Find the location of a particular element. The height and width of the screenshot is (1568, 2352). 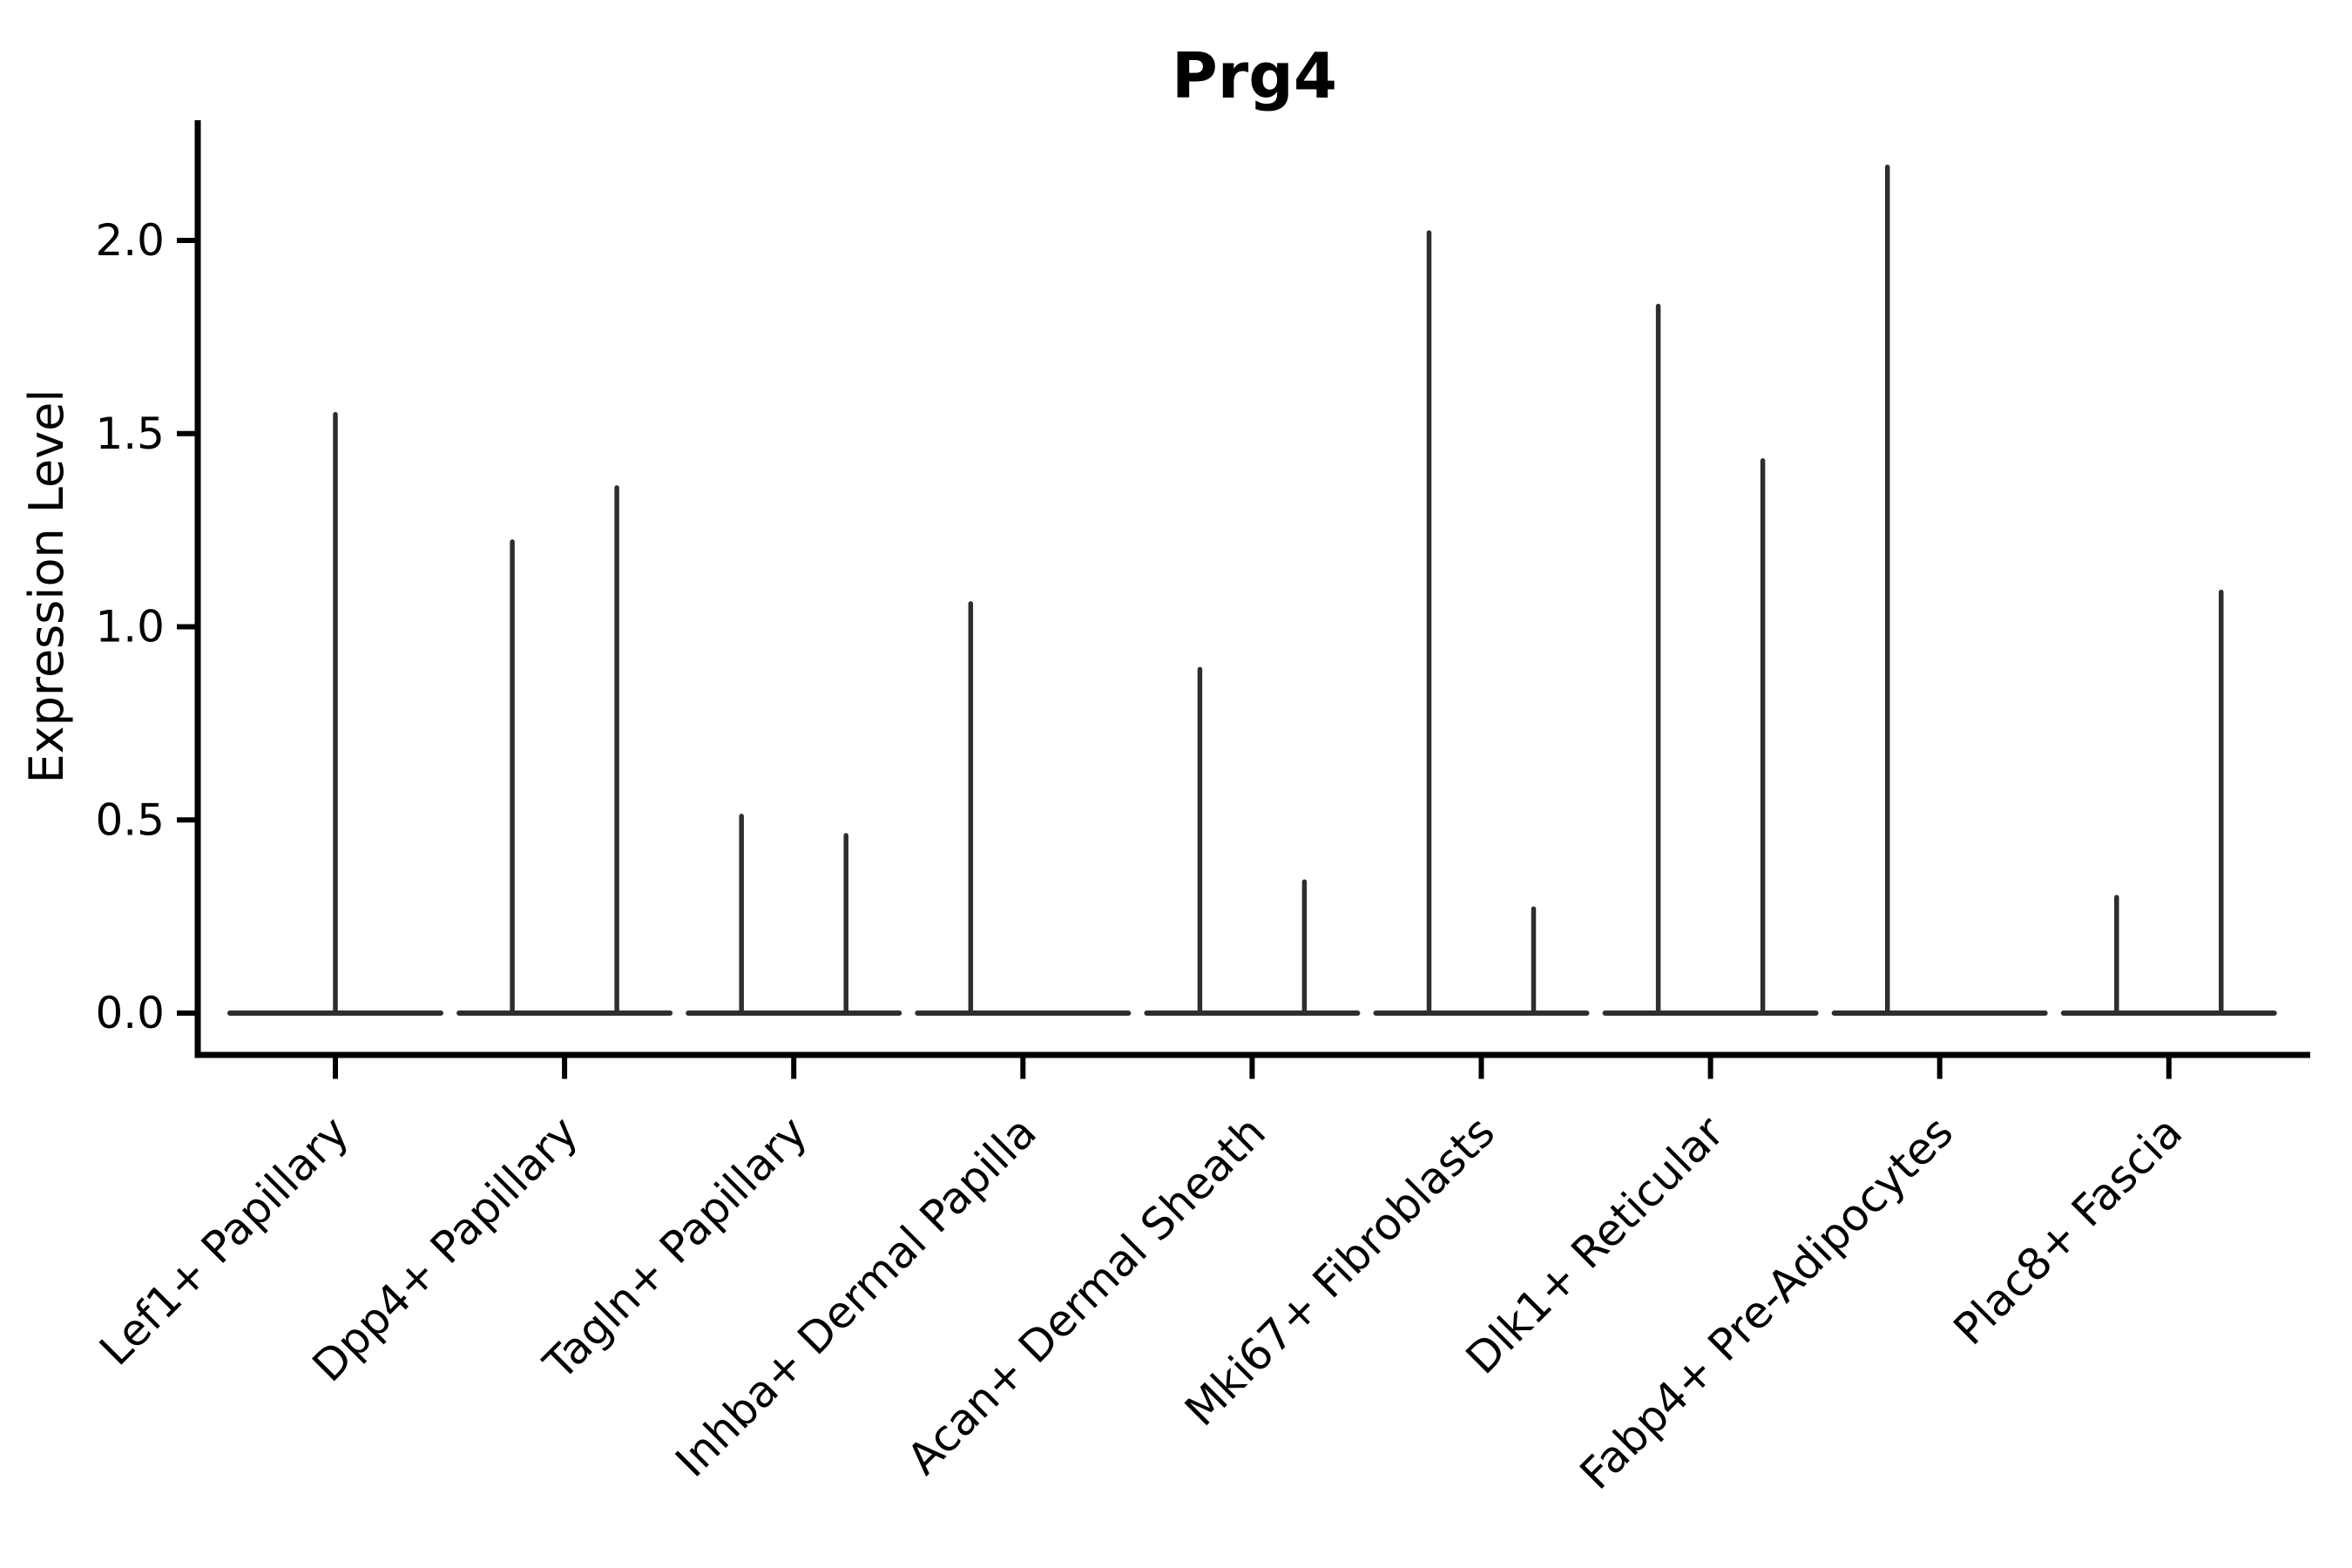

x-tick-label: Plac8+ Fascia is located at coordinates (2068, 1231).